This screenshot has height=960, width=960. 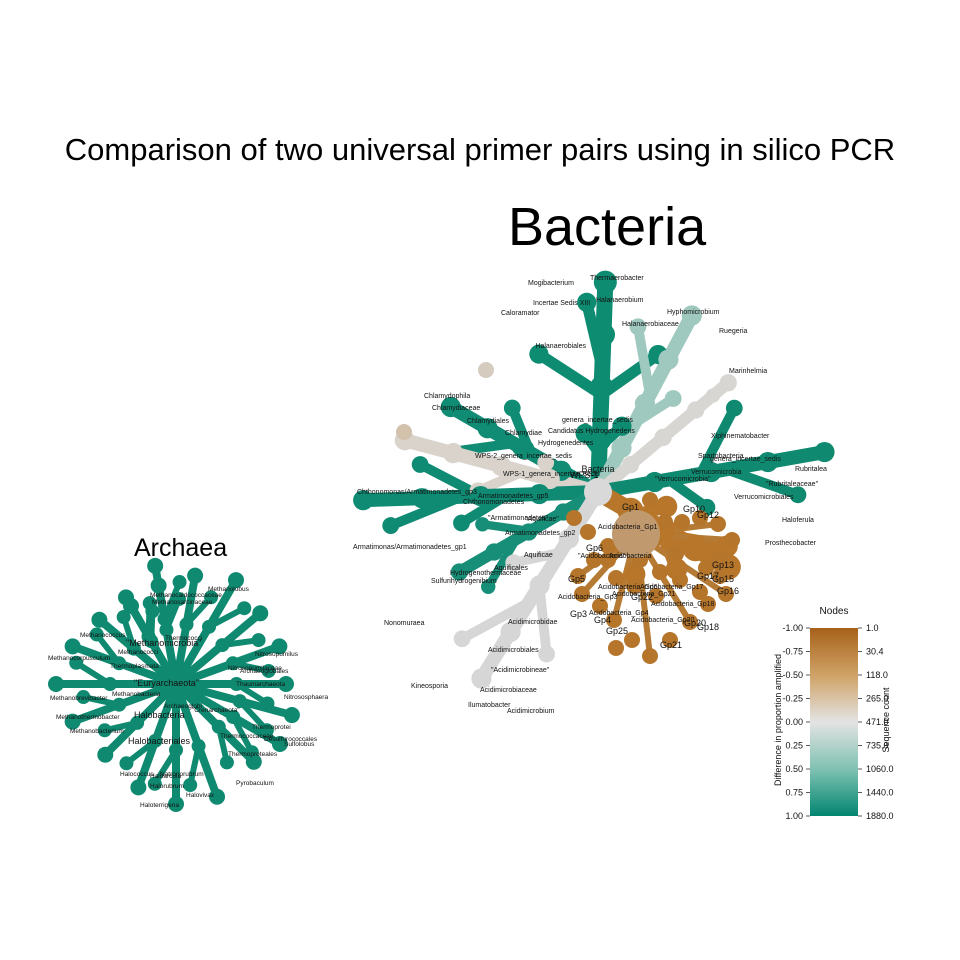 What do you see at coordinates (523, 456) in the screenshot?
I see `bacteria-taxon-label: WPS-2_genera_incertae_sedis` at bounding box center [523, 456].